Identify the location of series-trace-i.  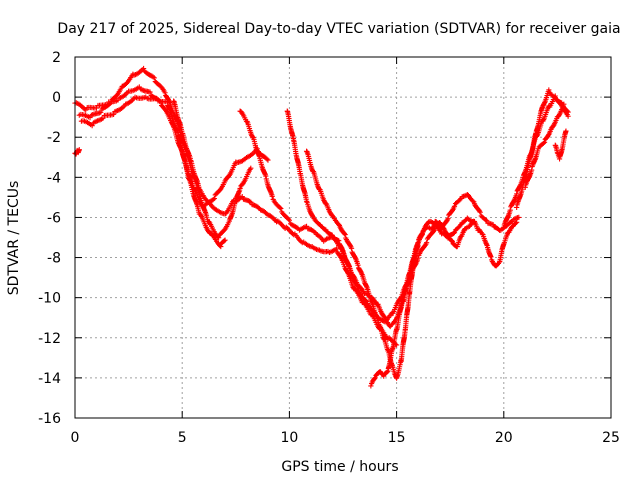
(477, 212).